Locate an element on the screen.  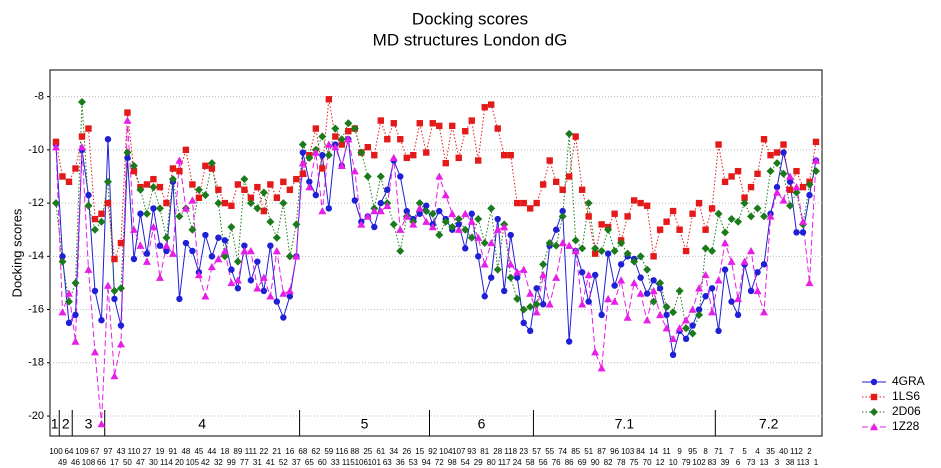
x-tick-label: 61 is located at coordinates (380, 451).